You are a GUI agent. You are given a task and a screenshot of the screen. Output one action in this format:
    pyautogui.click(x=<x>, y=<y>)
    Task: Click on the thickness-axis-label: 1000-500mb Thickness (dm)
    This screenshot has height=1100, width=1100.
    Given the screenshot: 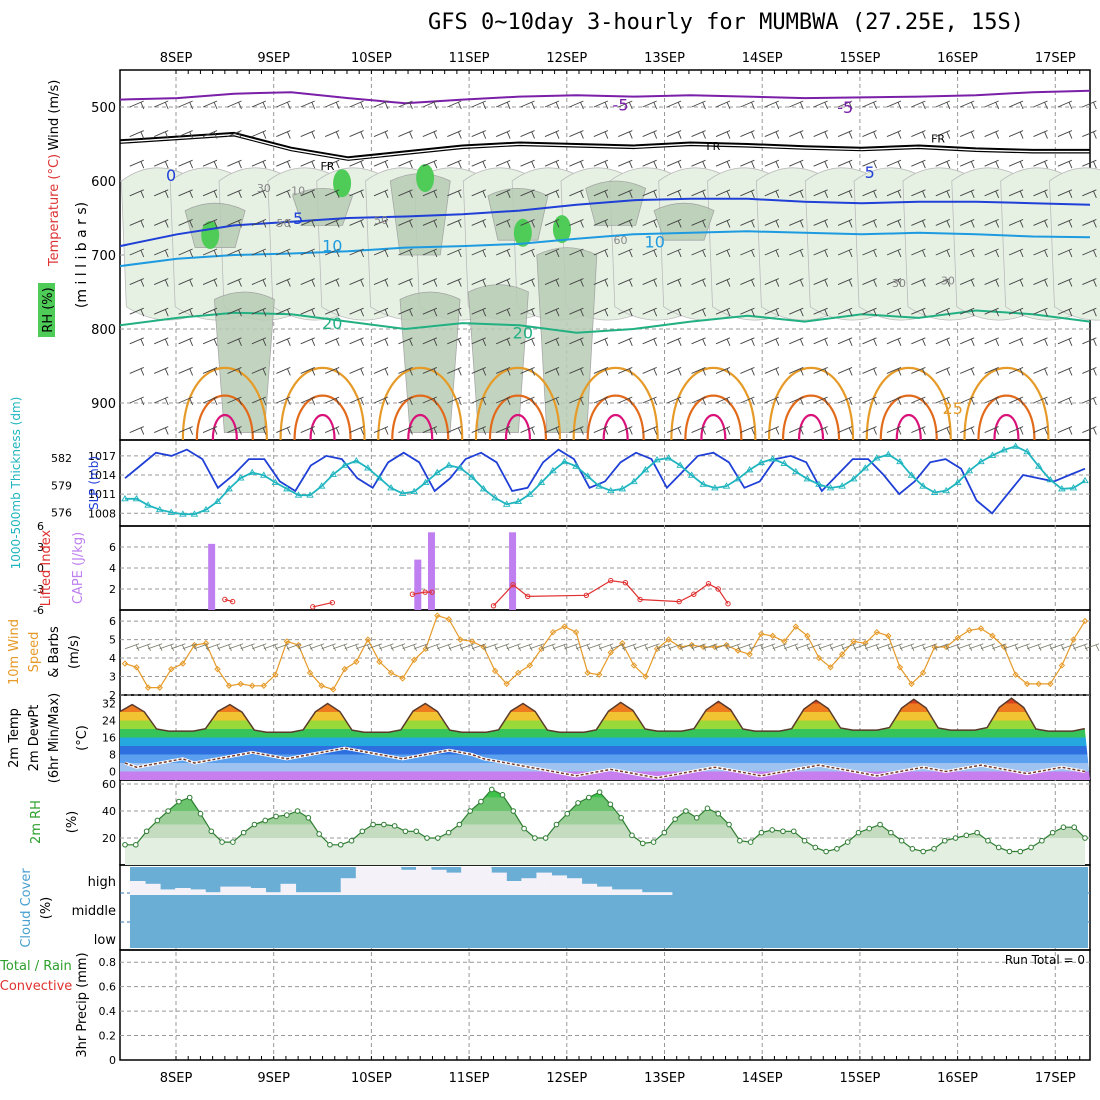 What is the action you would take?
    pyautogui.click(x=16, y=483)
    